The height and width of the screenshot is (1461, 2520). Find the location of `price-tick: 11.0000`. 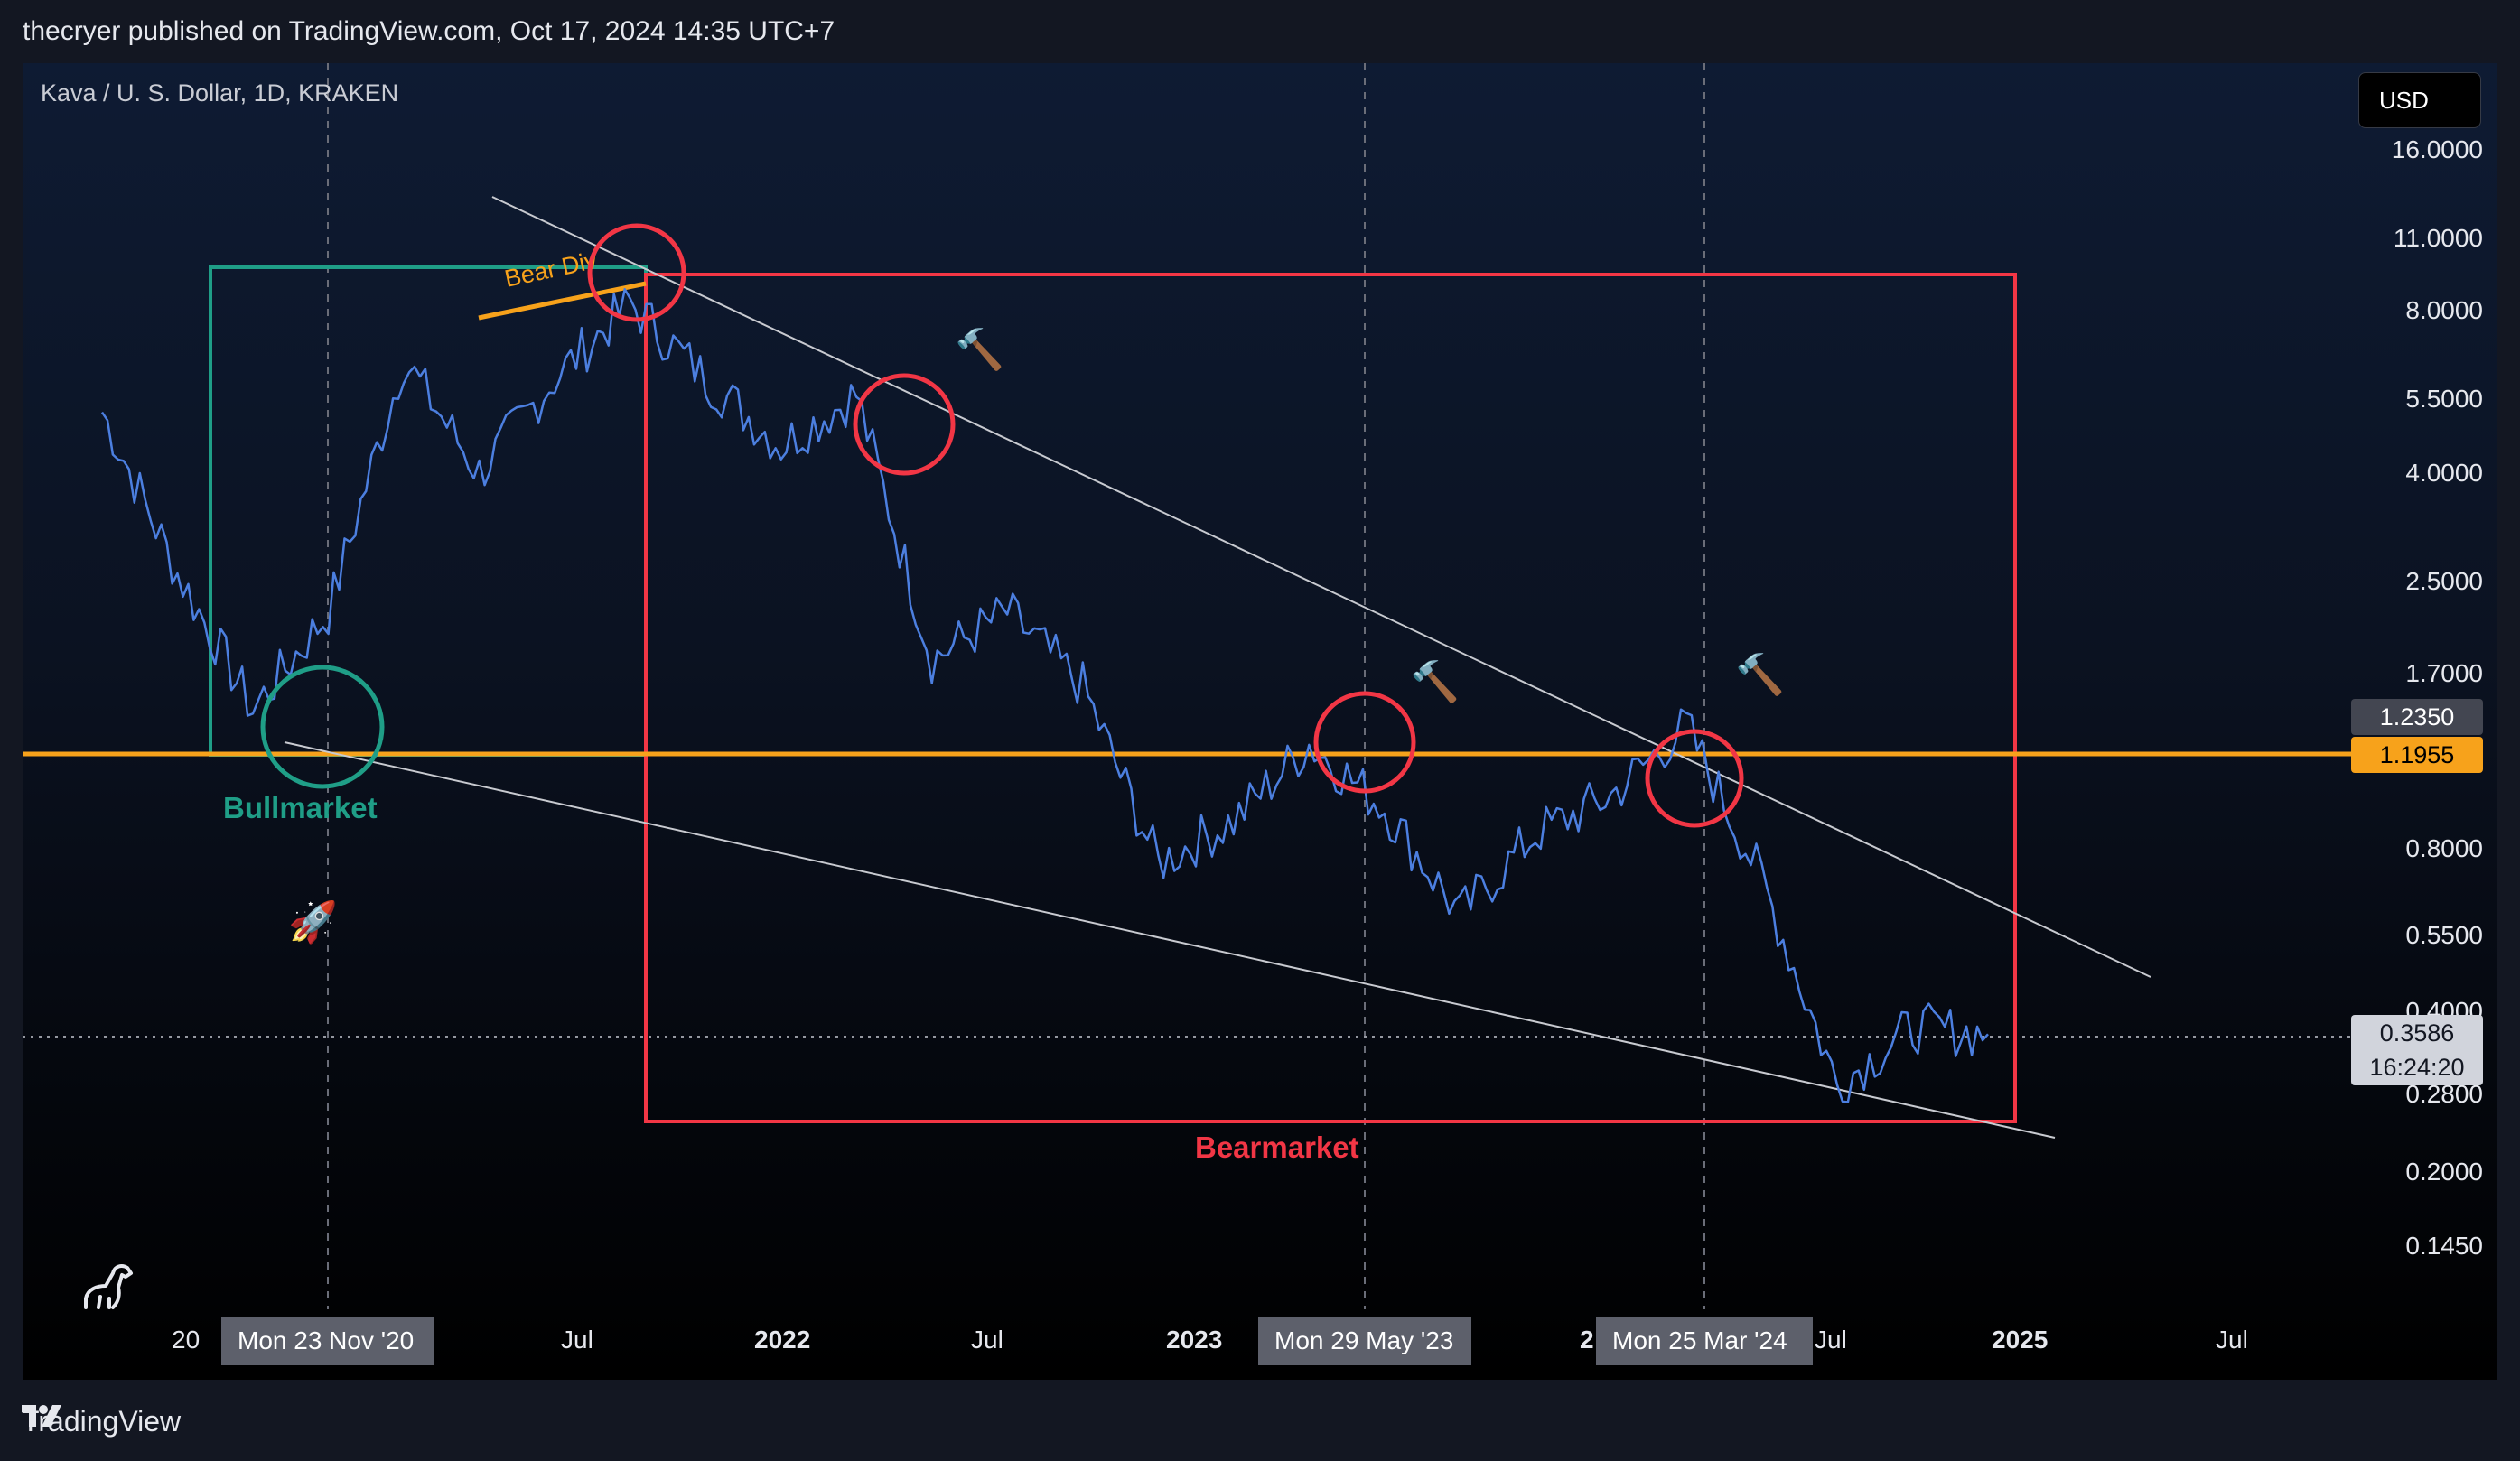

price-tick: 11.0000 is located at coordinates (2438, 238).